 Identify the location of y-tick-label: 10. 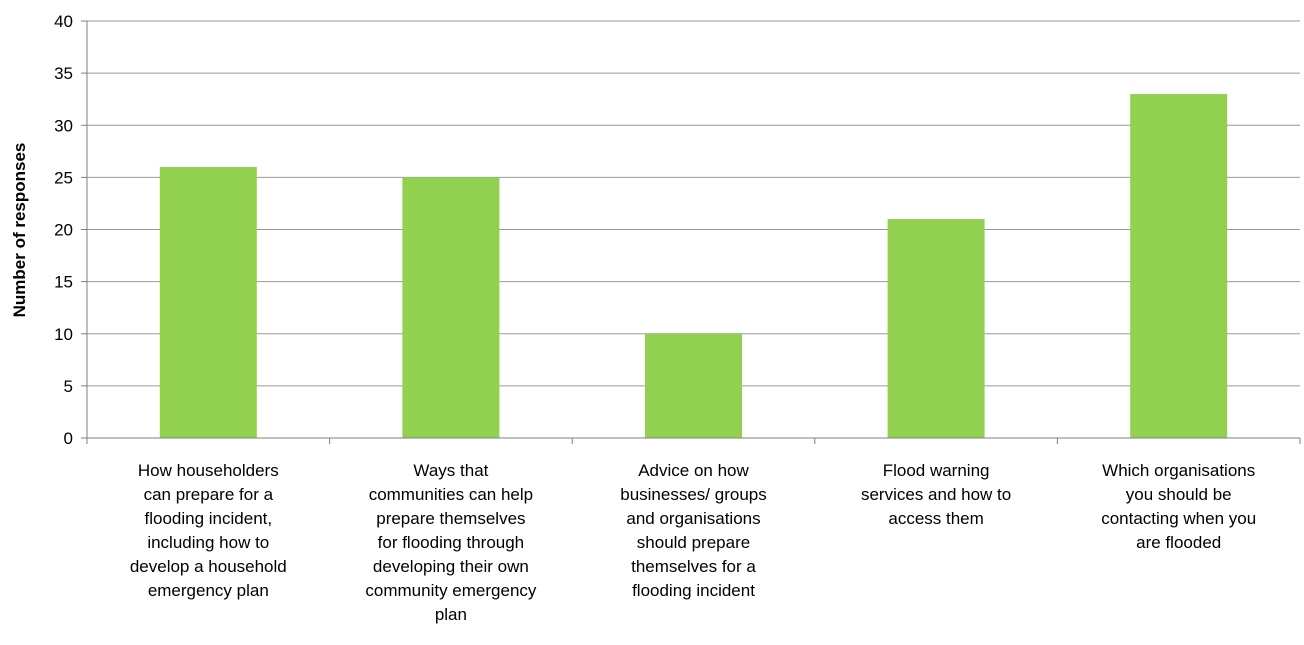
(63, 334).